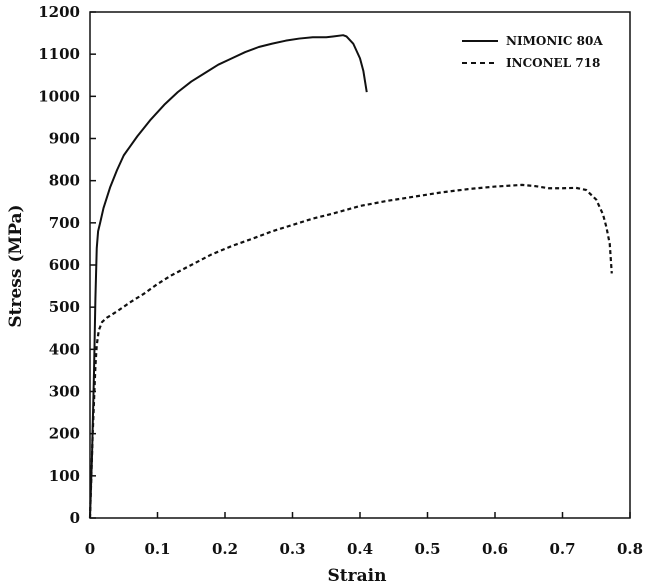  Describe the element at coordinates (630, 549) in the screenshot. I see `x-tick-label: 0.8` at that location.